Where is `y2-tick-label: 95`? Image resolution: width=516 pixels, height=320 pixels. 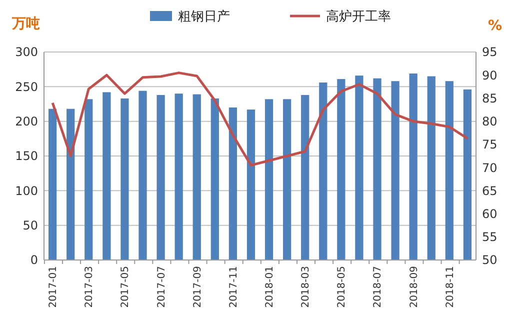 y2-tick-label: 95 is located at coordinates (490, 52).